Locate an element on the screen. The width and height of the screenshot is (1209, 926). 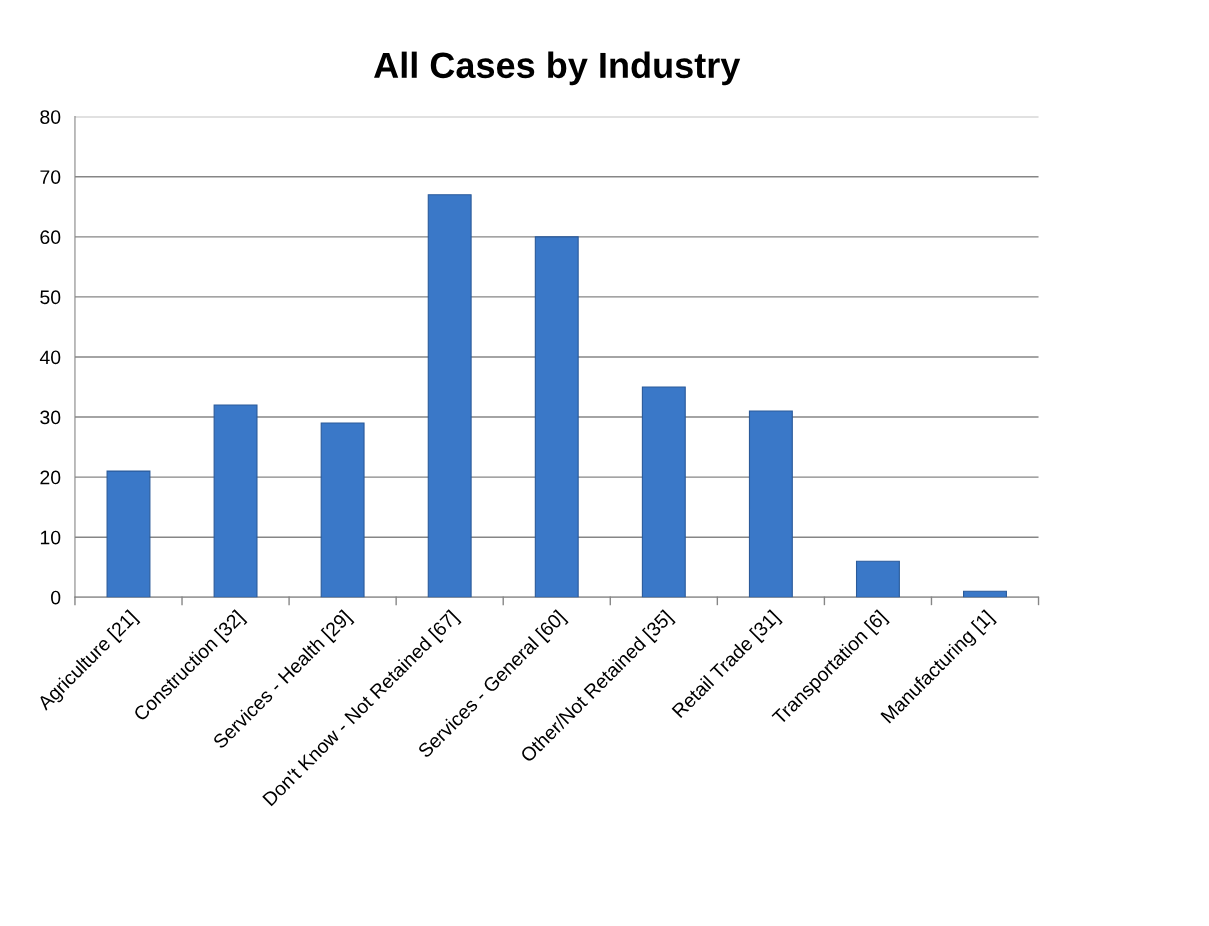
y-tick-label: 50 is located at coordinates (50, 297).